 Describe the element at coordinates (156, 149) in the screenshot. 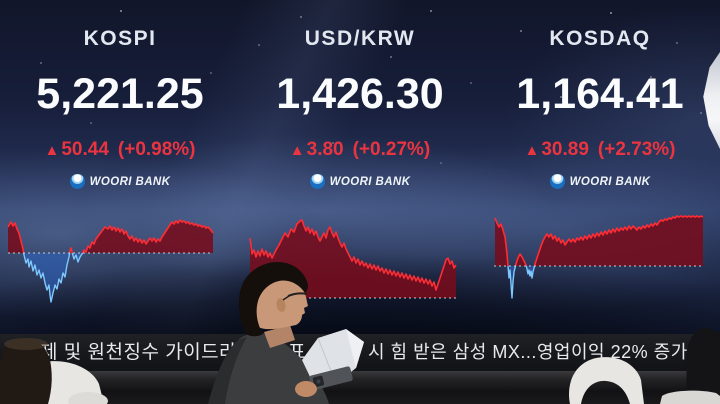

I see `change-percent: (+0.98%)` at that location.